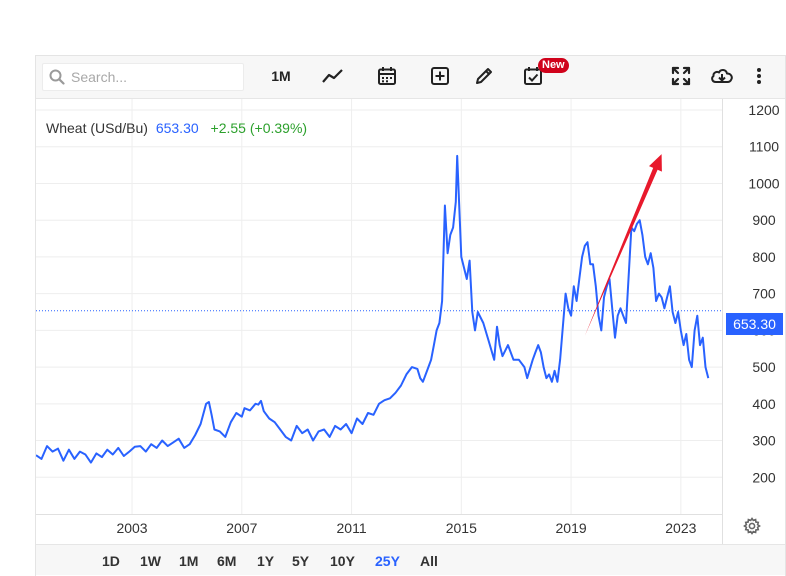 The width and height of the screenshot is (786, 576). I want to click on fullscreen-button, so click(681, 76).